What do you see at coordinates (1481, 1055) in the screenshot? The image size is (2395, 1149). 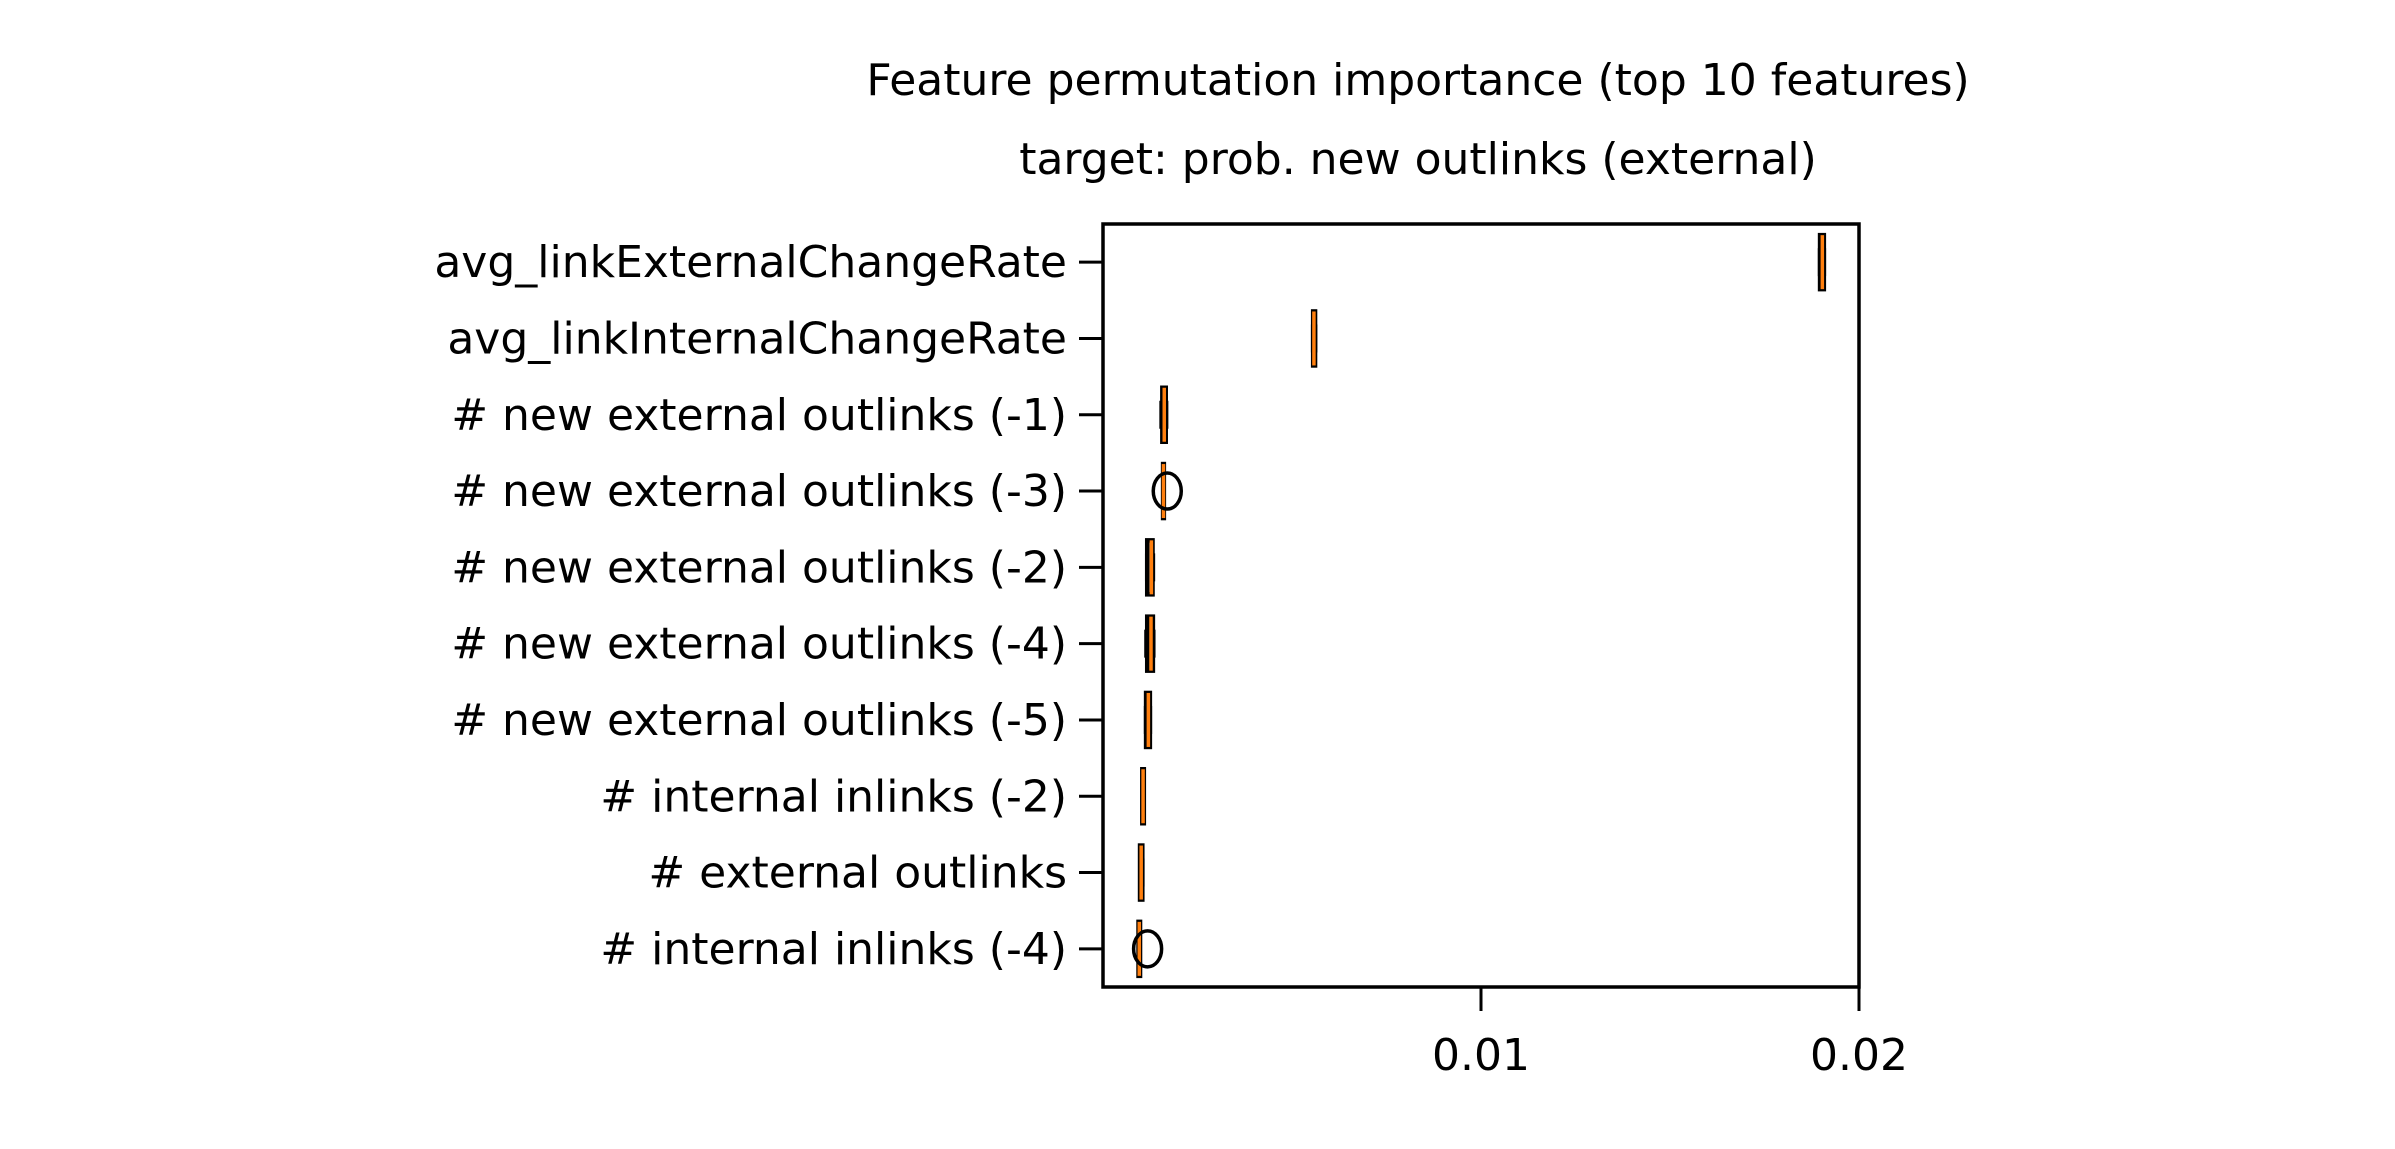 I see `x-tick-label: 0.01` at bounding box center [1481, 1055].